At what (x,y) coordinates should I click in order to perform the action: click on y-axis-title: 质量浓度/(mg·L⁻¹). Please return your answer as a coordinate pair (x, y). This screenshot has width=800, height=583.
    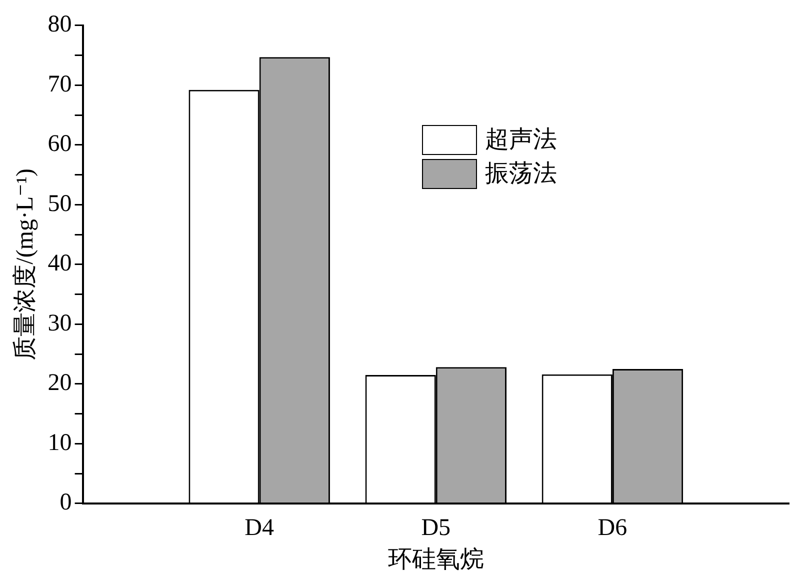
    Looking at the image, I should click on (25, 264).